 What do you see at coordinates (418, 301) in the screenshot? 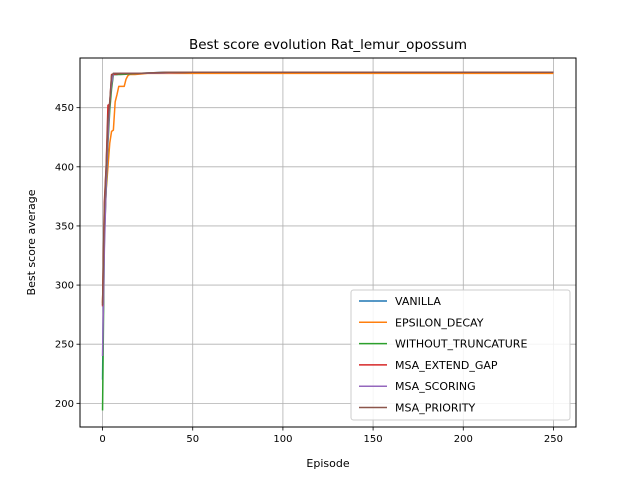
I see `legend-label-vanilla: VANILLA` at bounding box center [418, 301].